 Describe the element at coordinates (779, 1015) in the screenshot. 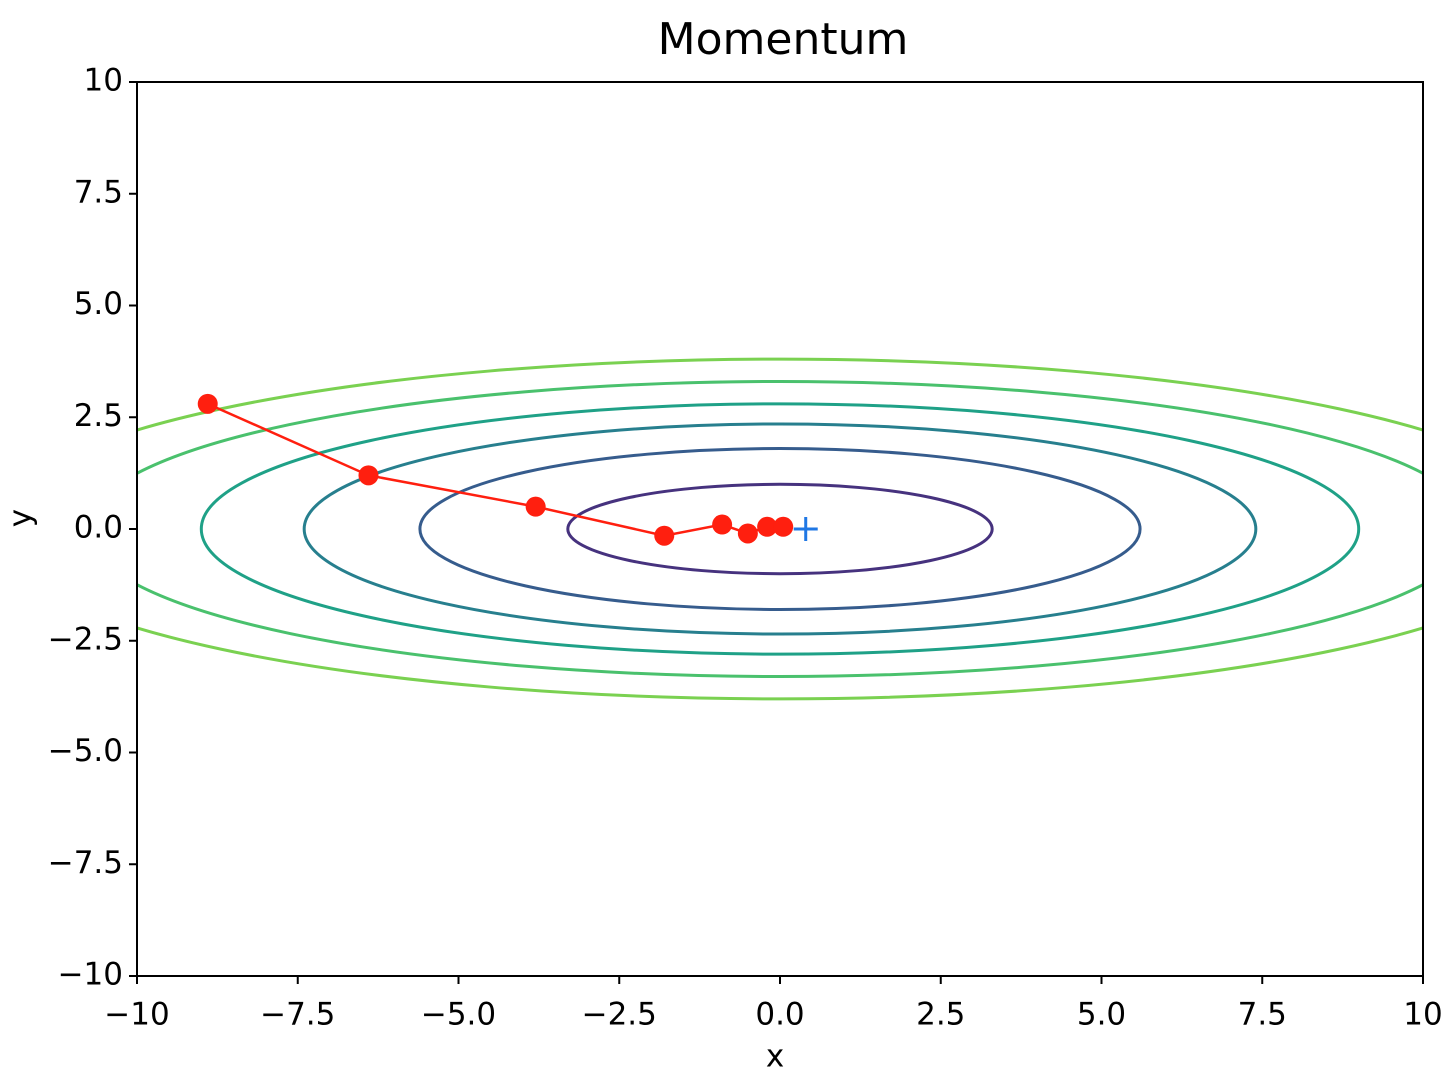

I see `x-tick-label: 0.0` at that location.